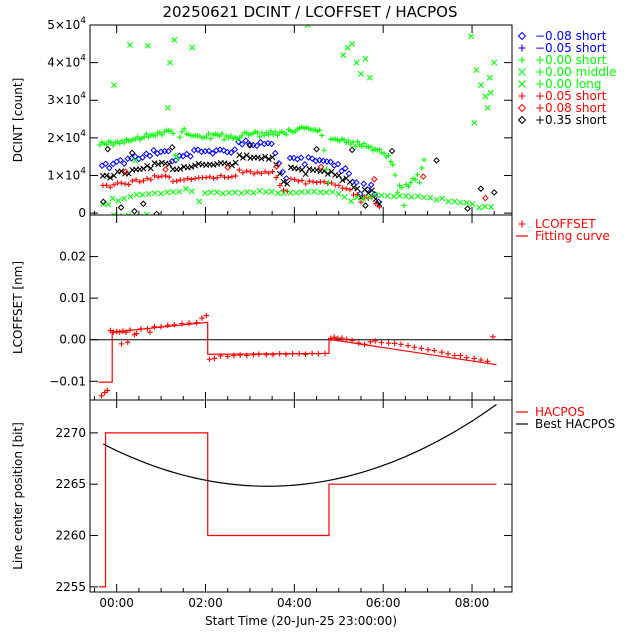 The width and height of the screenshot is (640, 640). What do you see at coordinates (472, 603) in the screenshot?
I see `x-tick-label: 08:00` at bounding box center [472, 603].